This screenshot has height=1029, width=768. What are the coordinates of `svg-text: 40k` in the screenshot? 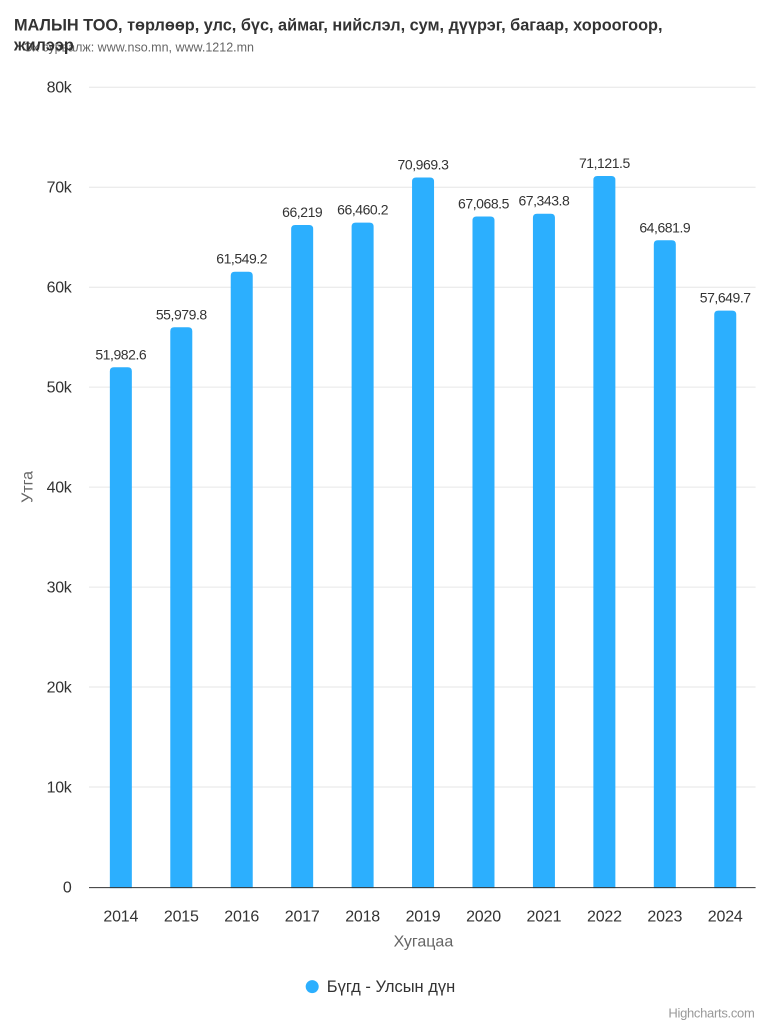 It's located at (60, 487).